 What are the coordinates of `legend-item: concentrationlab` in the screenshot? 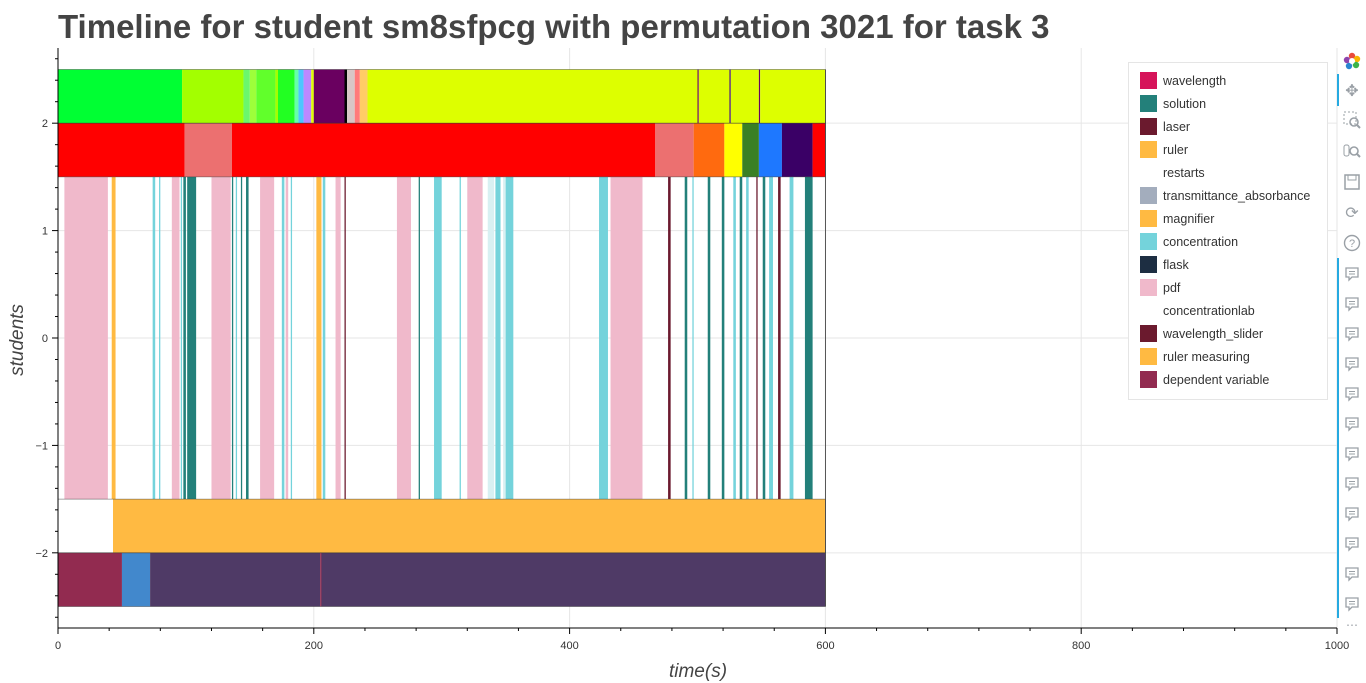 It's located at (1228, 310).